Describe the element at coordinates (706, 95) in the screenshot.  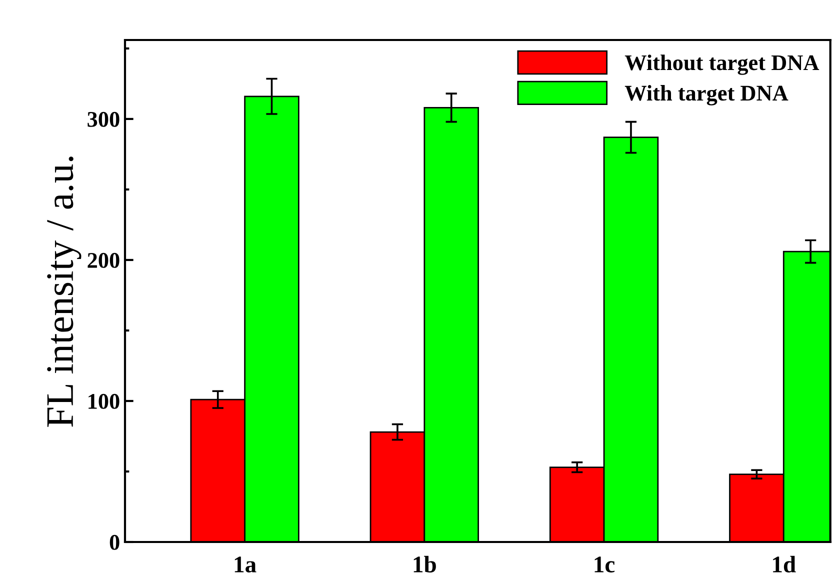
I see `legend-label: With target DNA` at that location.